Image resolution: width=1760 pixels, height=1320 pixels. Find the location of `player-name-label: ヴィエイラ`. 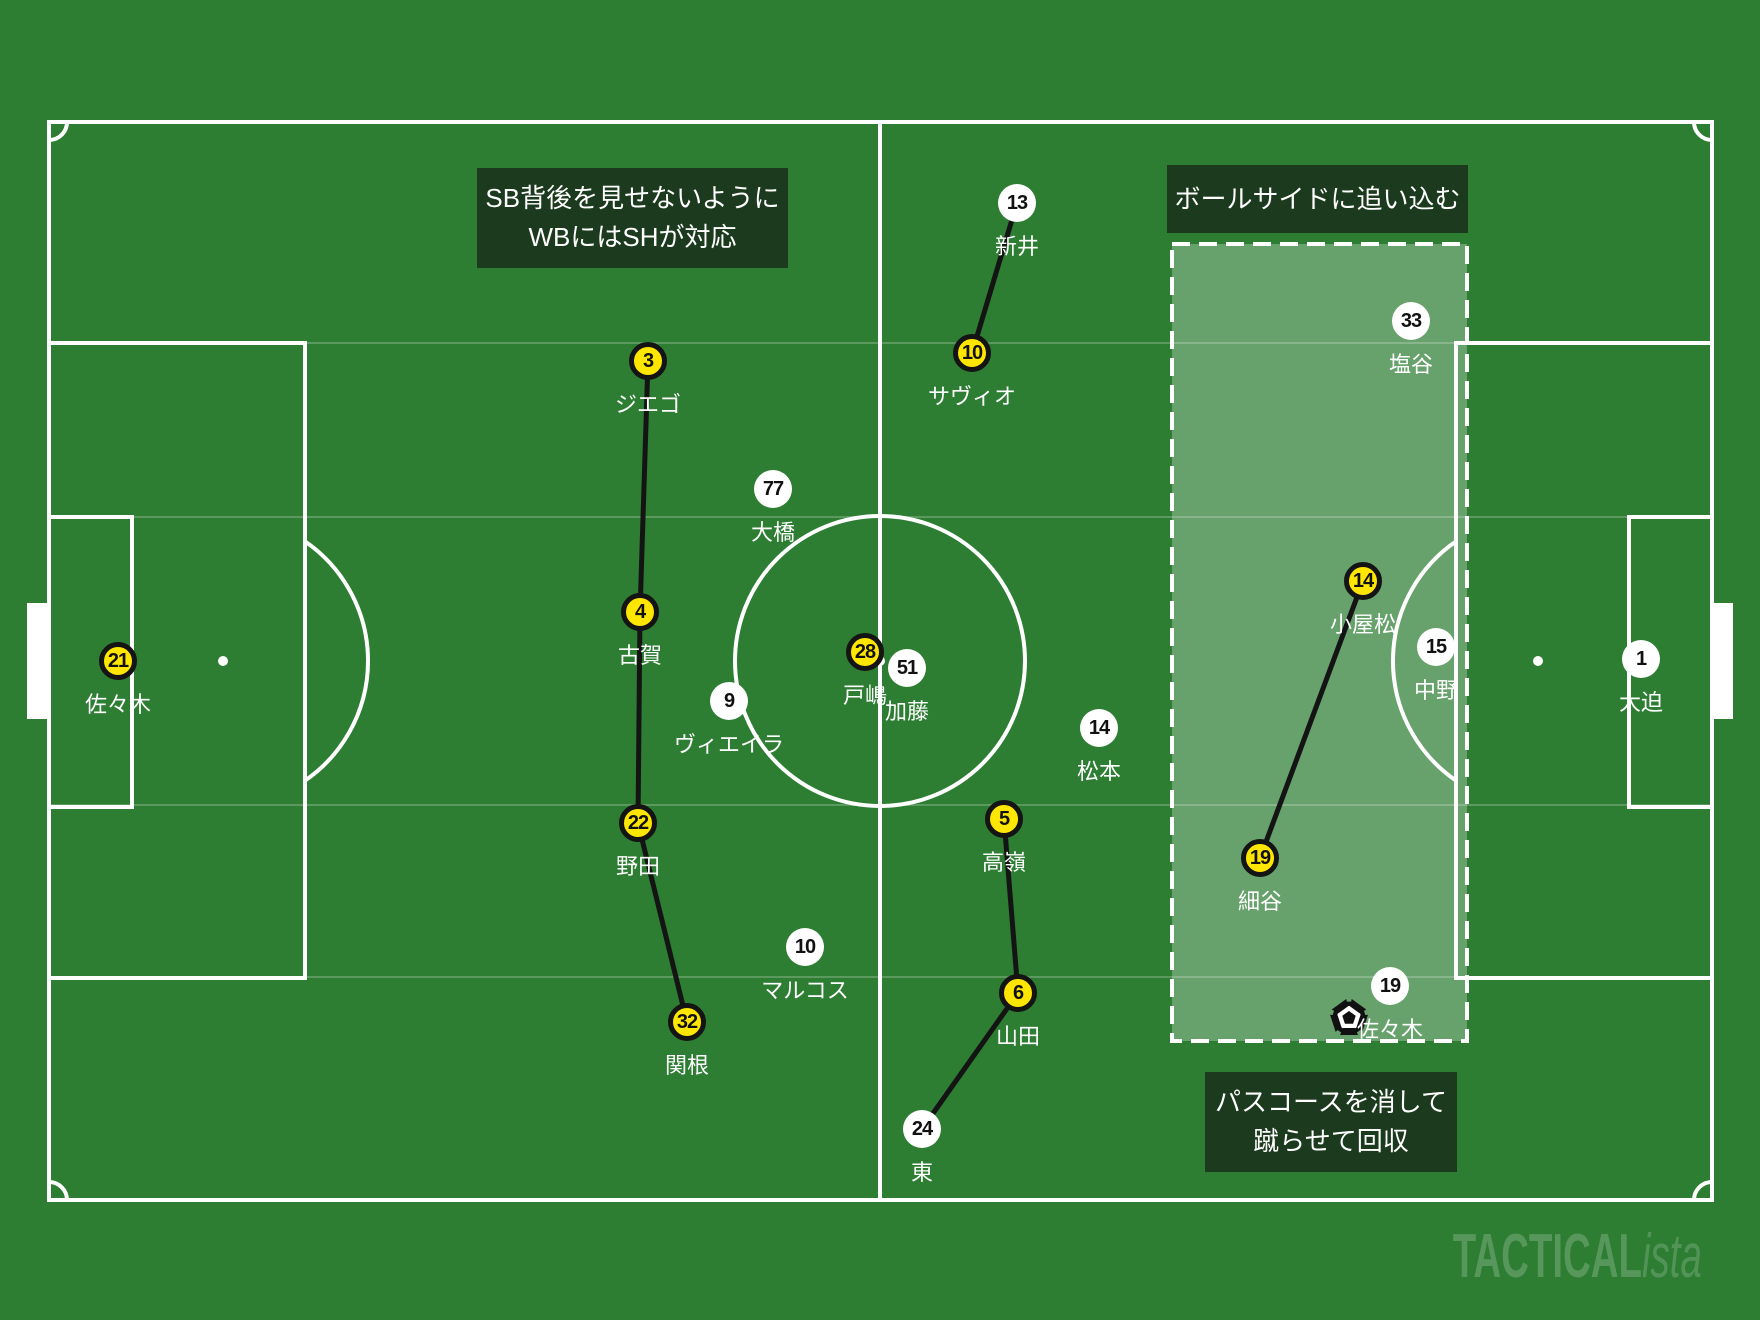

player-name-label: ヴィエイラ is located at coordinates (729, 744).